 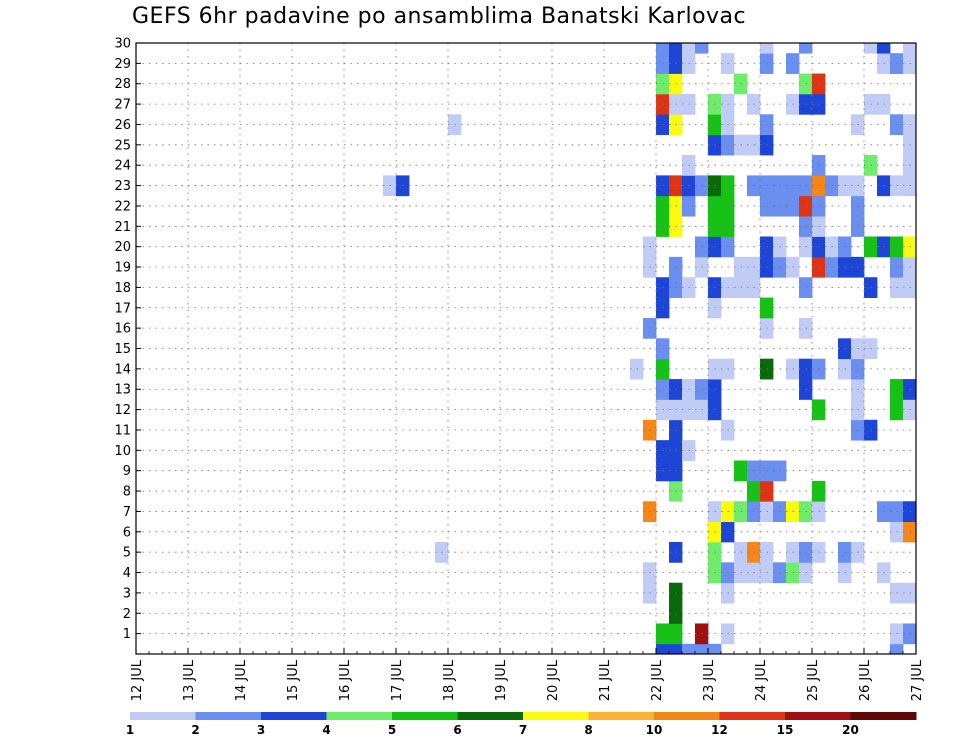 I want to click on y-tick-label: 9, so click(x=127, y=471).